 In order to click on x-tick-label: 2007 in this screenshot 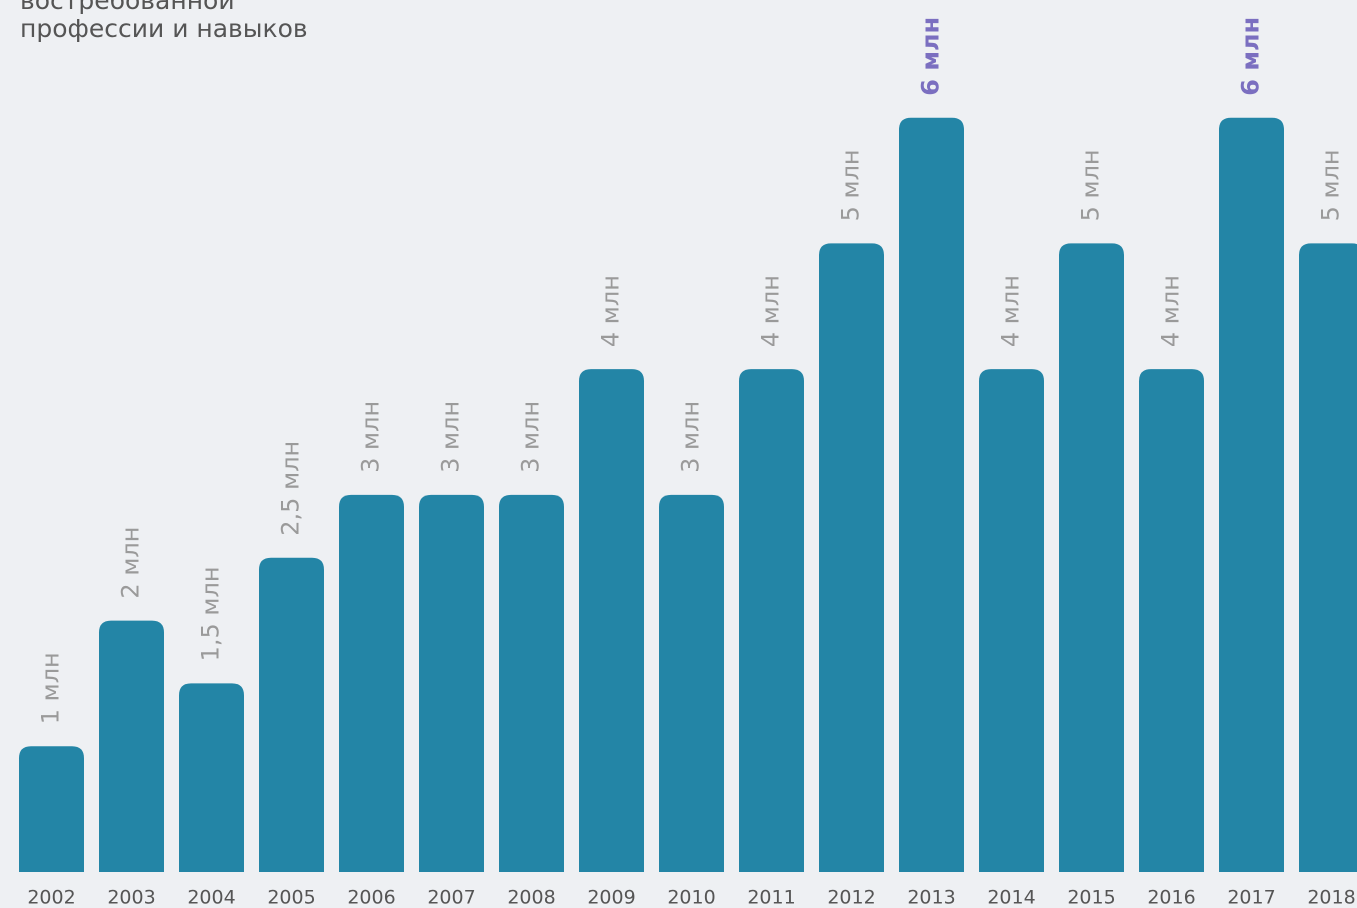, I will do `click(451, 897)`.